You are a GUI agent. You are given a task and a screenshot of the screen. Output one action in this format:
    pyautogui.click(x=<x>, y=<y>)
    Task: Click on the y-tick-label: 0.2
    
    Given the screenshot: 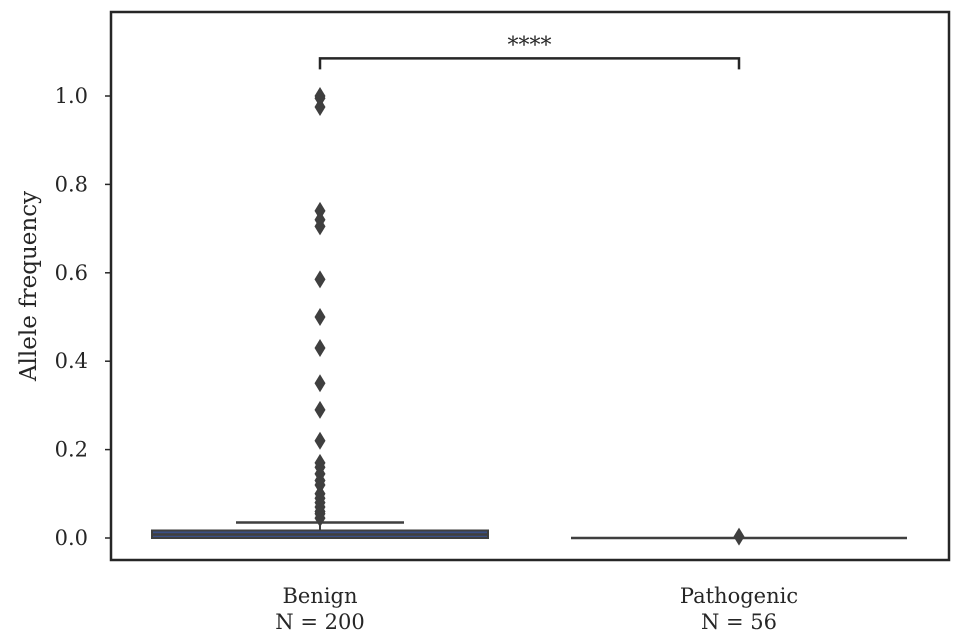 What is the action you would take?
    pyautogui.click(x=71, y=450)
    